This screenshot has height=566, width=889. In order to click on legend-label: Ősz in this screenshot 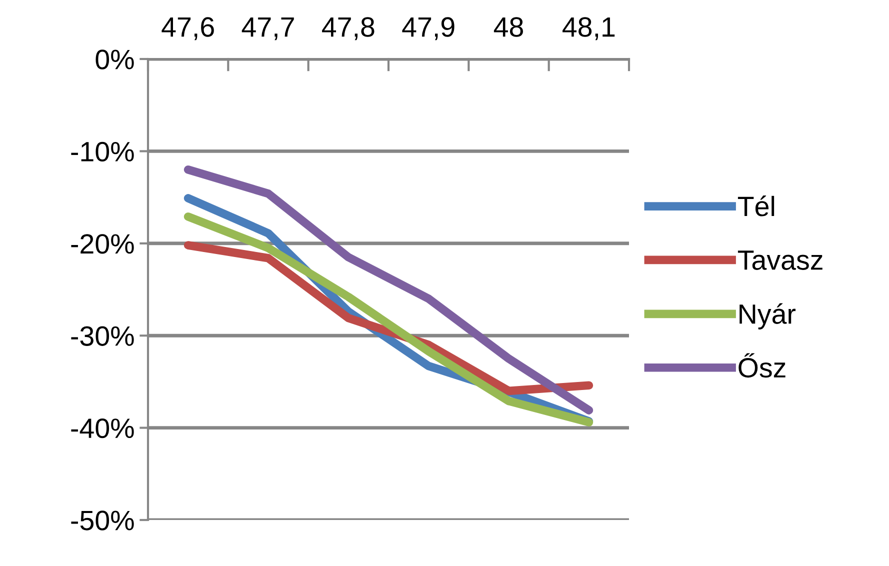, I will do `click(762, 365)`.